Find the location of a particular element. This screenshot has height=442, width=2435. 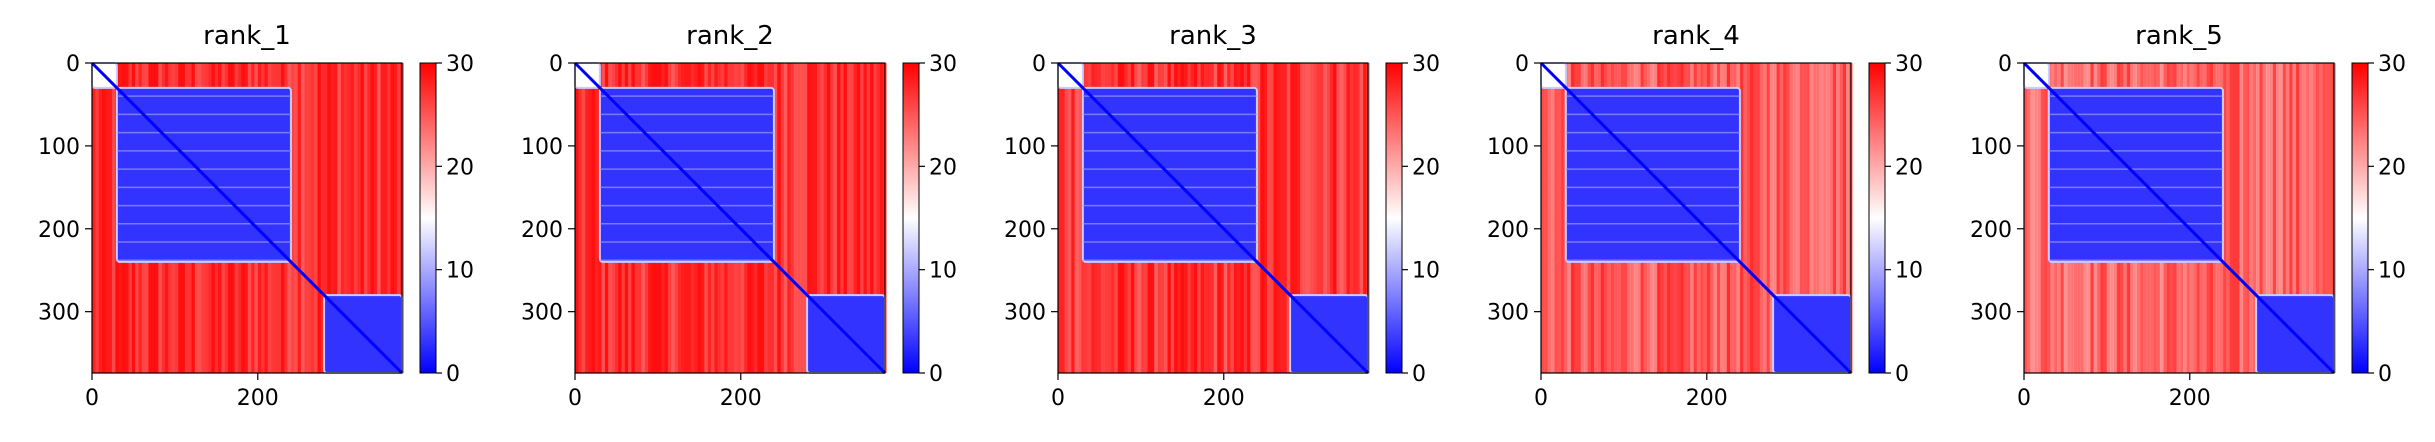

panel-title: rank_2 is located at coordinates (730, 36).